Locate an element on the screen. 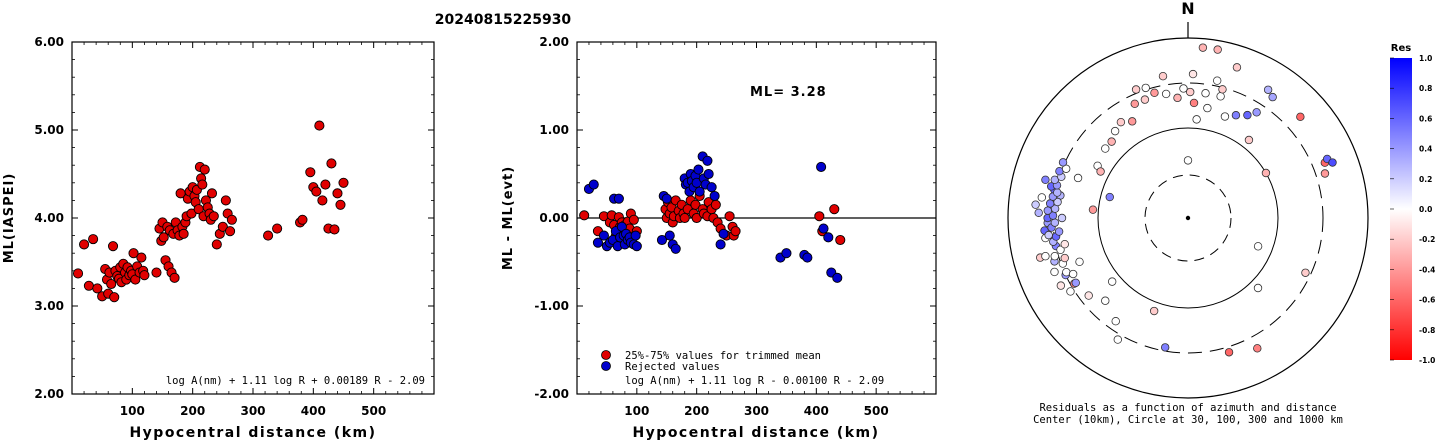 Image resolution: width=1437 pixels, height=441 pixels. ml-annotation: ML= 3.28 is located at coordinates (788, 92).